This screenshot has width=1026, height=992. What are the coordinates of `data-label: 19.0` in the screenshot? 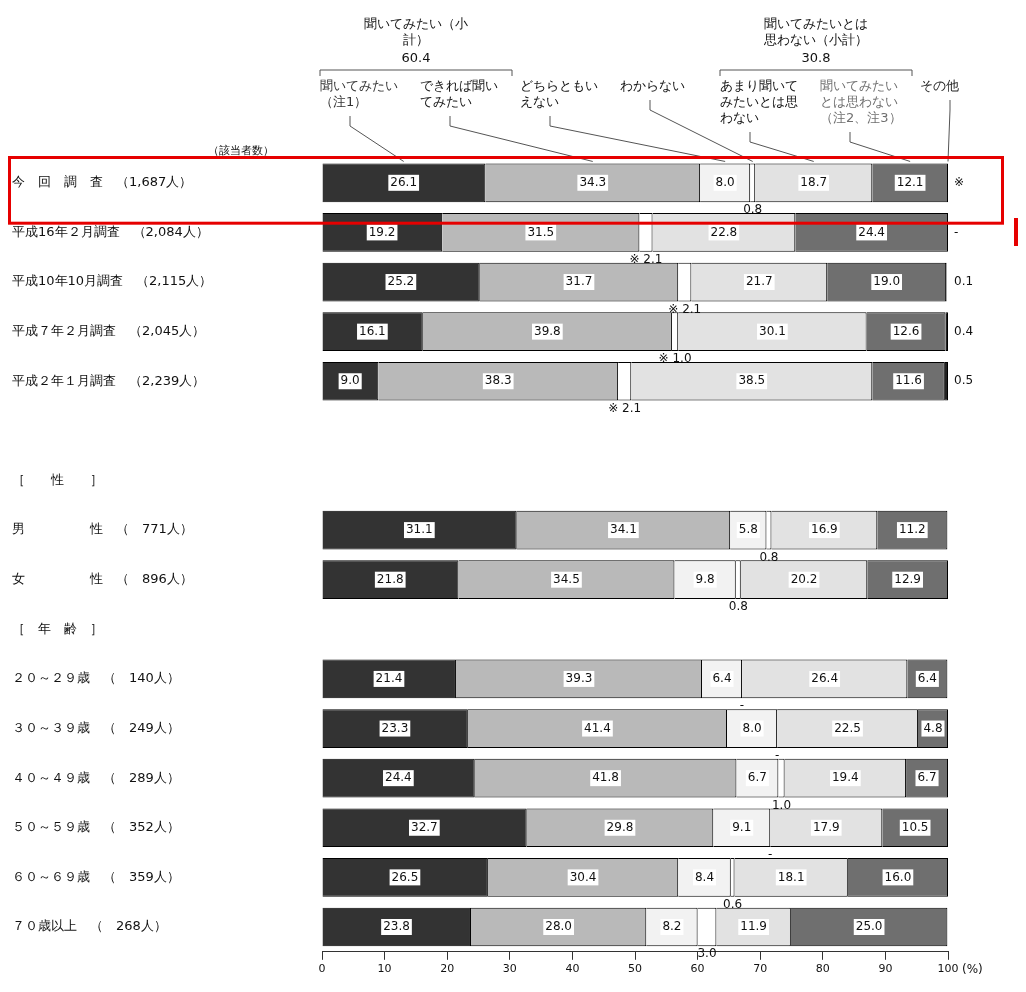 It's located at (887, 281).